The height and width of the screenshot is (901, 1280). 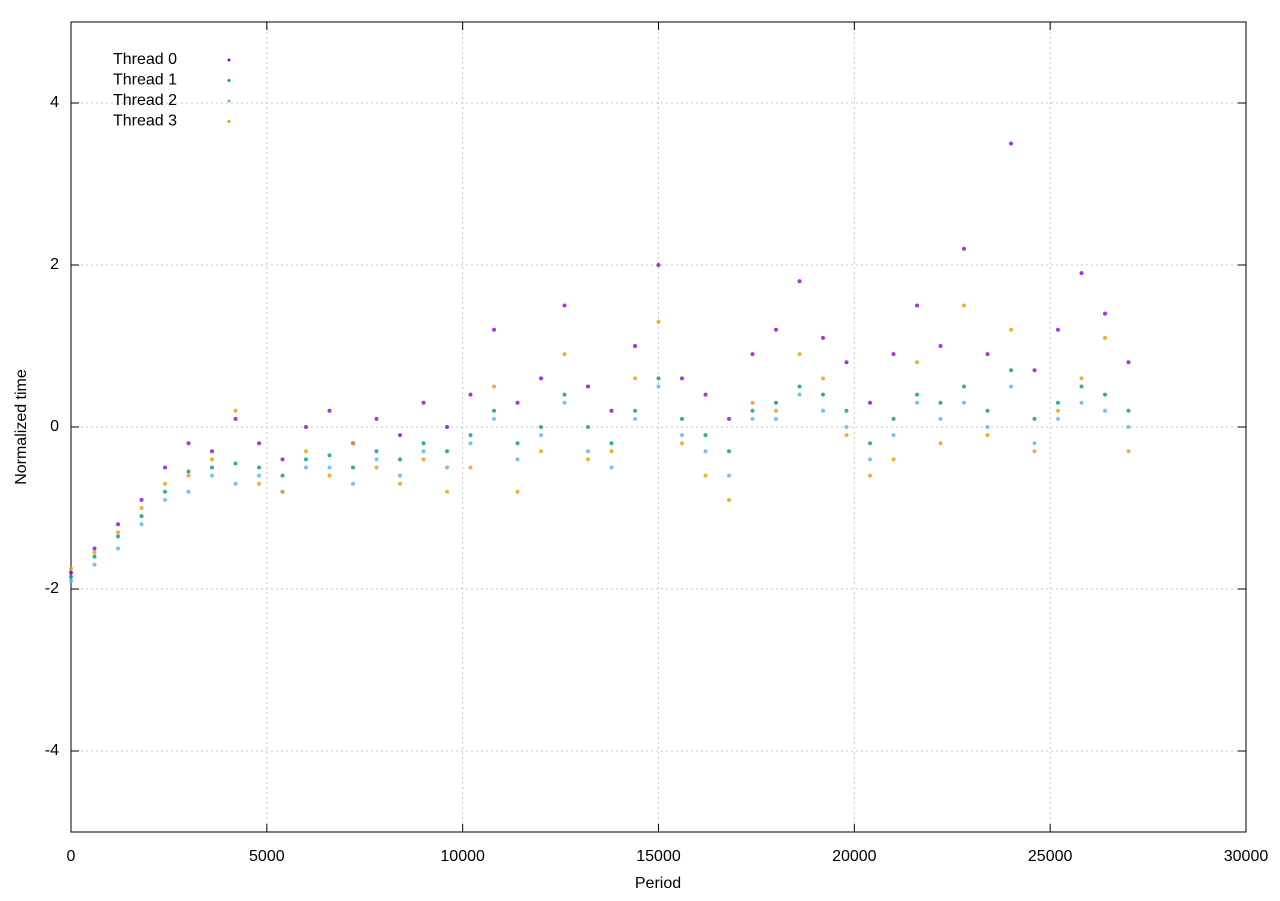 What do you see at coordinates (1050, 856) in the screenshot?
I see `x-tick-label: 25000` at bounding box center [1050, 856].